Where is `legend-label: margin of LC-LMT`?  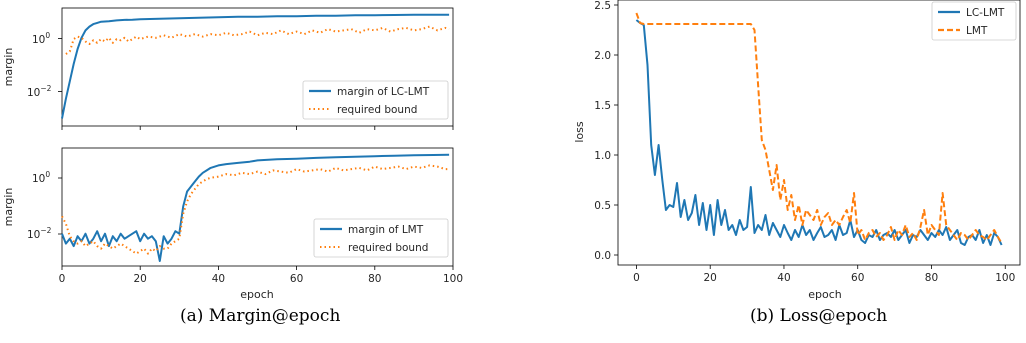 legend-label: margin of LC-LMT is located at coordinates (383, 92).